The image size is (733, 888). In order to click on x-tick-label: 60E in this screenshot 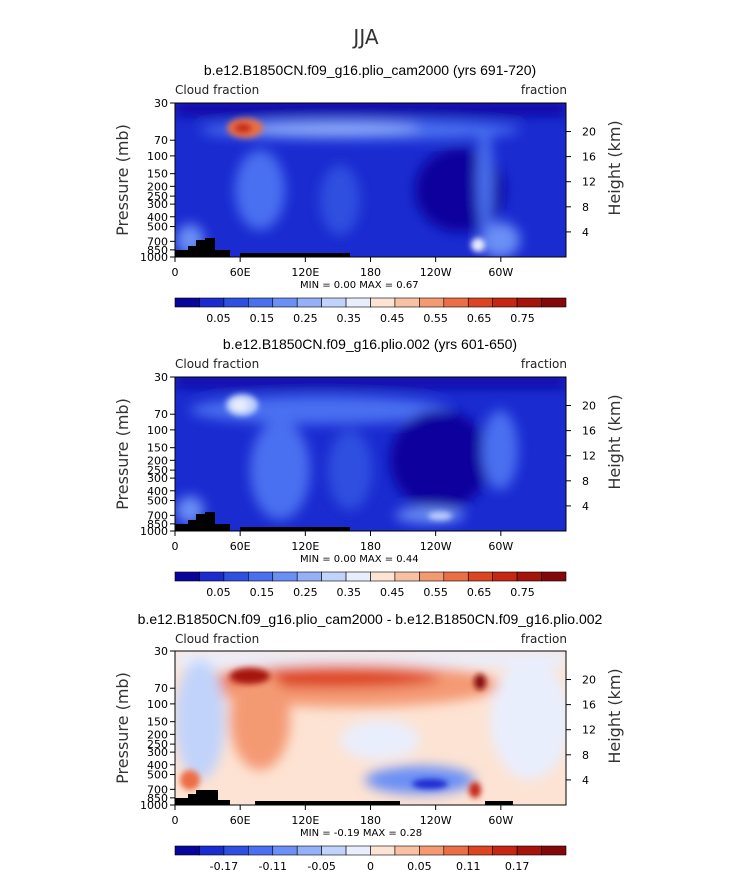, I will do `click(240, 820)`.